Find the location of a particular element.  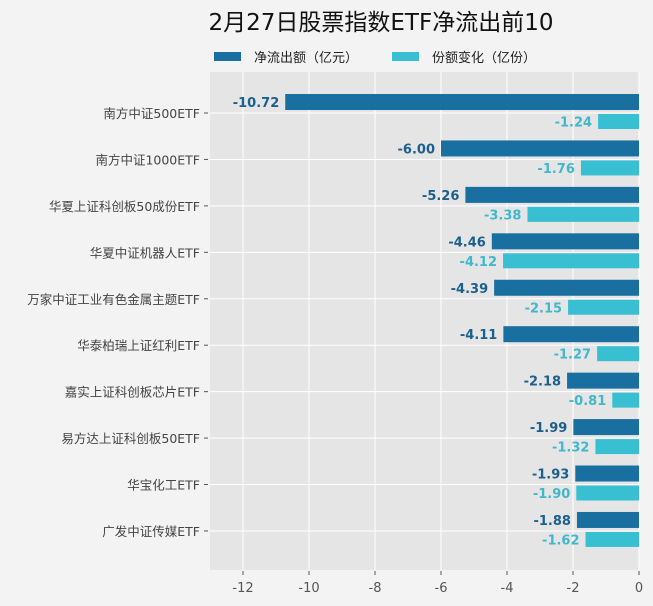

category-label: 南方中证1000ETF is located at coordinates (147, 159).